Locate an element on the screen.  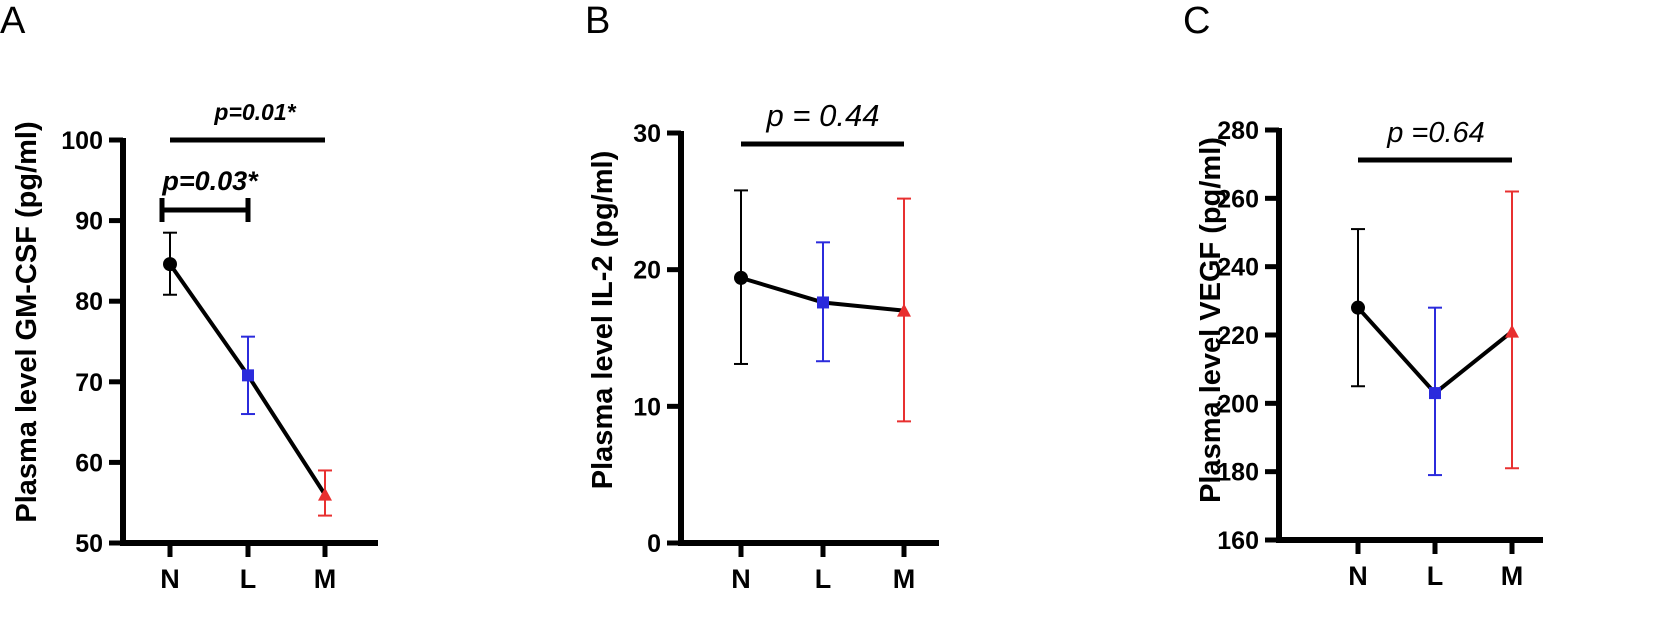
y-tick-label: 70 is located at coordinates (89, 383).